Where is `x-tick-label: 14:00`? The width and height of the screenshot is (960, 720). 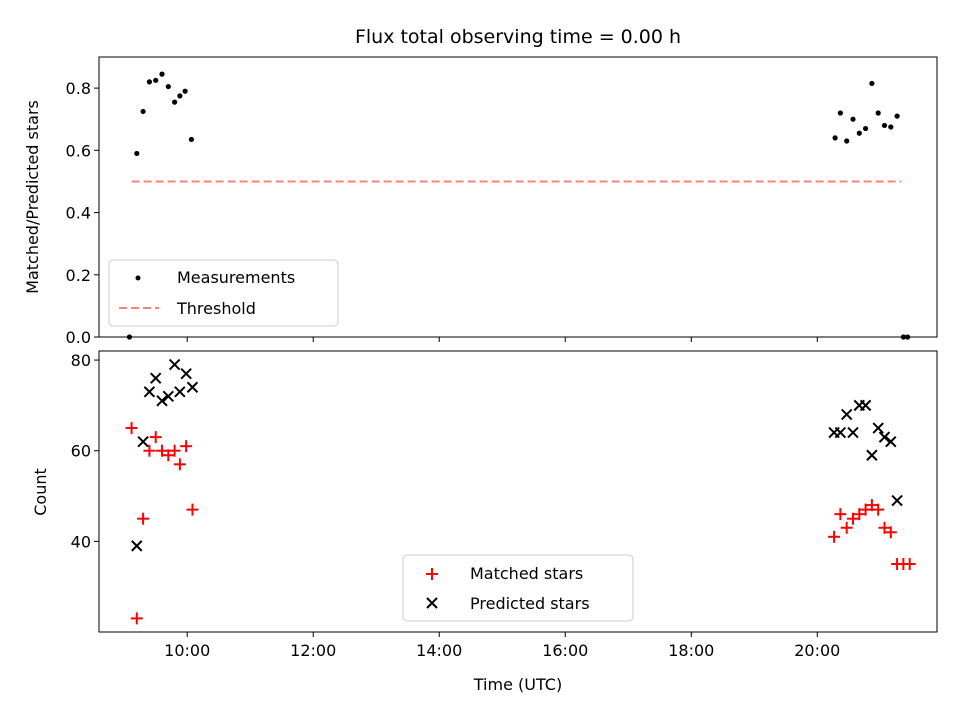 x-tick-label: 14:00 is located at coordinates (439, 650).